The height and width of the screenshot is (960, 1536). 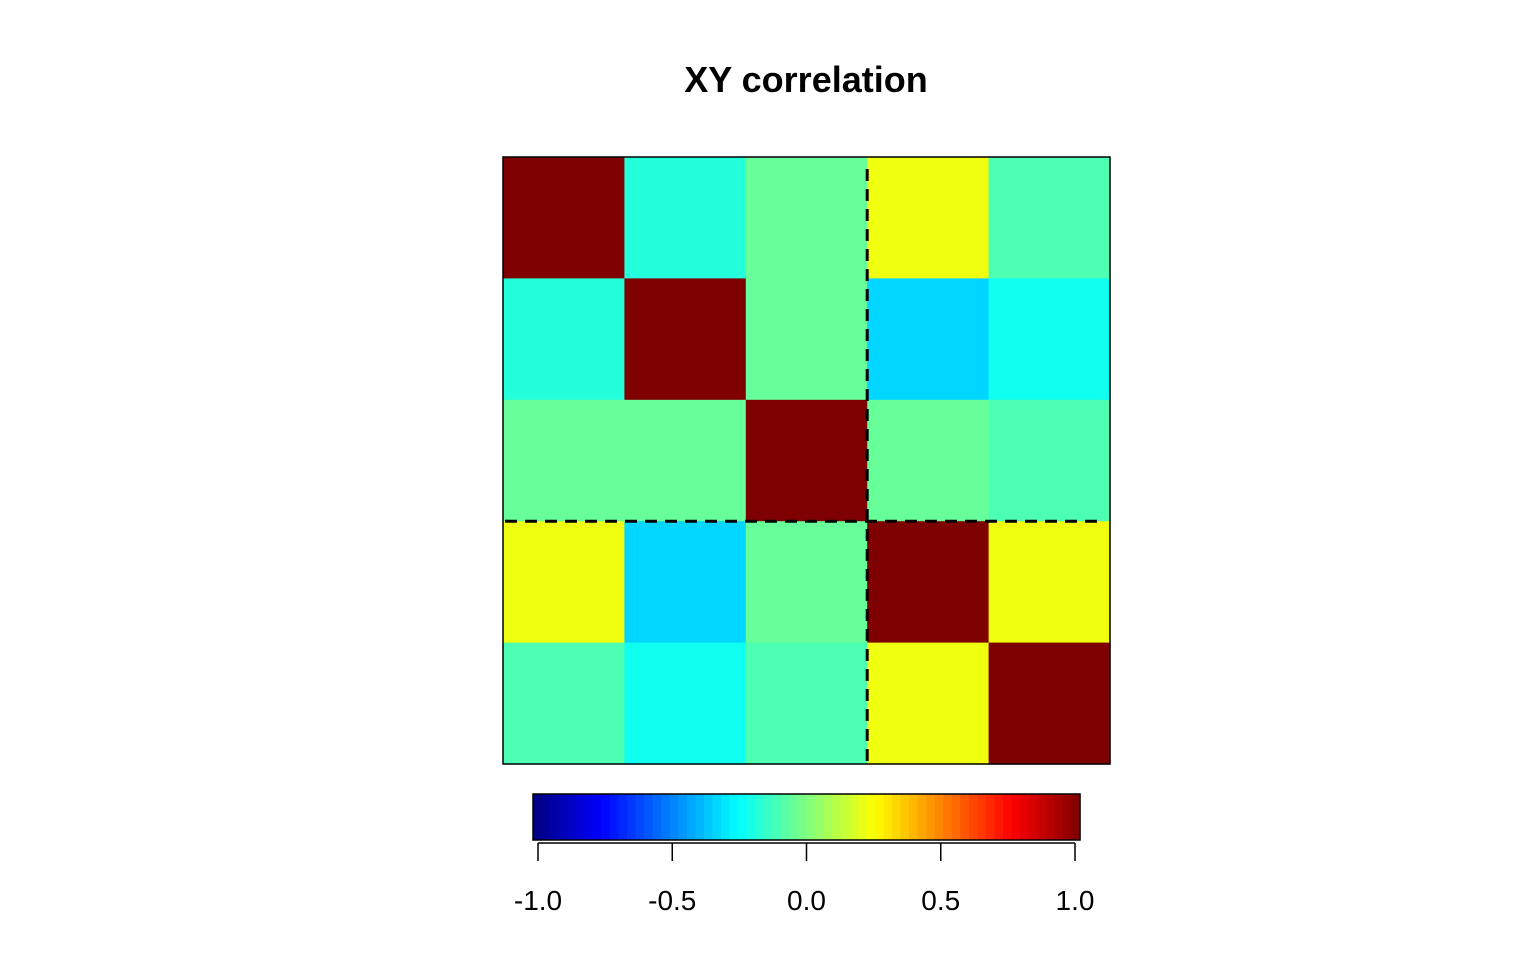 What do you see at coordinates (538, 900) in the screenshot?
I see `colorbar-tick-label: -1.0` at bounding box center [538, 900].